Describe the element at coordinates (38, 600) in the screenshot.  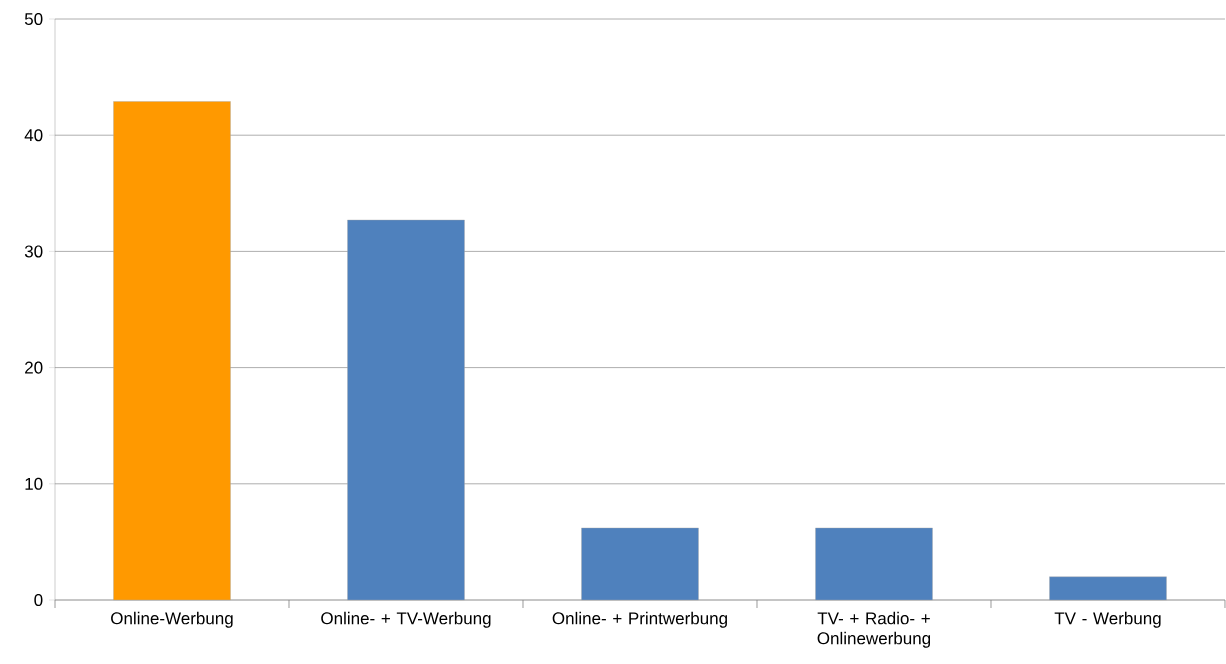
I see `y-tick-label: 0` at that location.